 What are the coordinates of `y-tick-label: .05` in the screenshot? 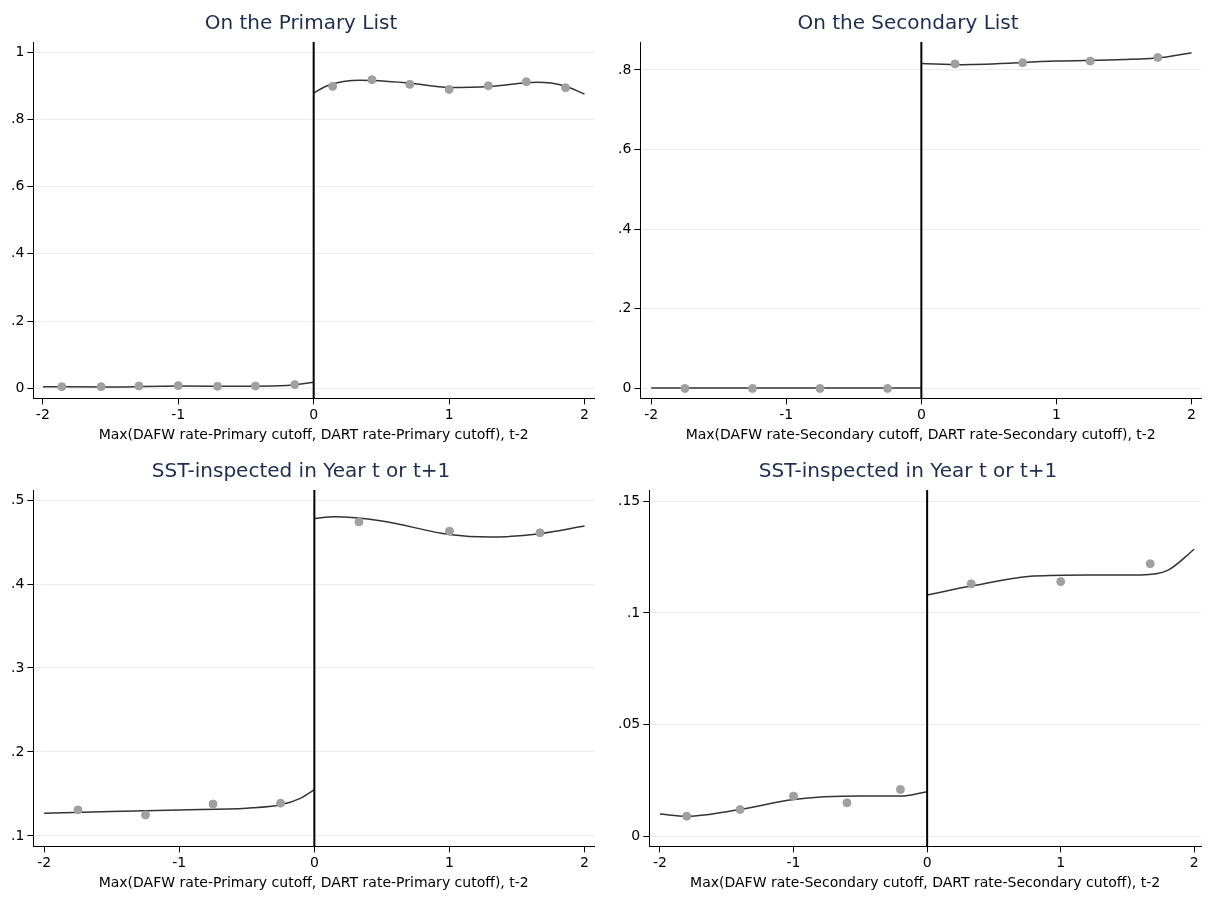 It's located at (629, 723).